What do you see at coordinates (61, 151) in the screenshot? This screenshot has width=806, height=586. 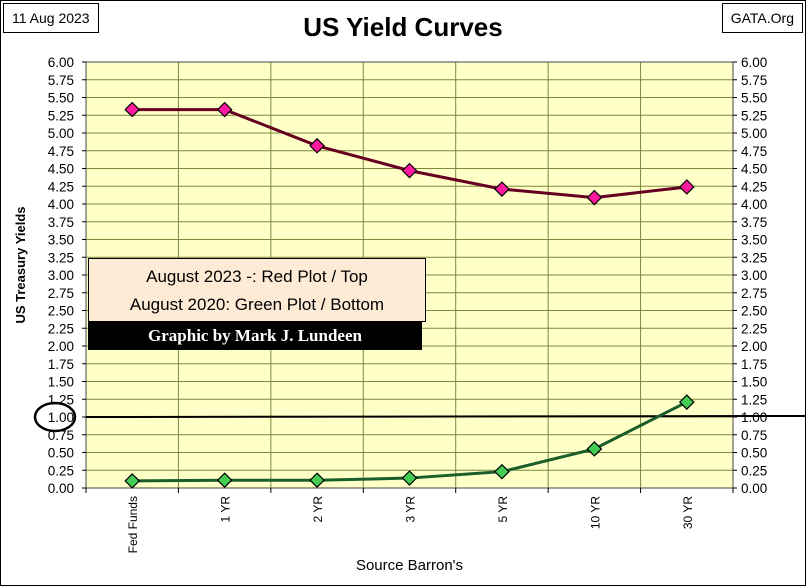 I see `left-tick-label: 4.75` at bounding box center [61, 151].